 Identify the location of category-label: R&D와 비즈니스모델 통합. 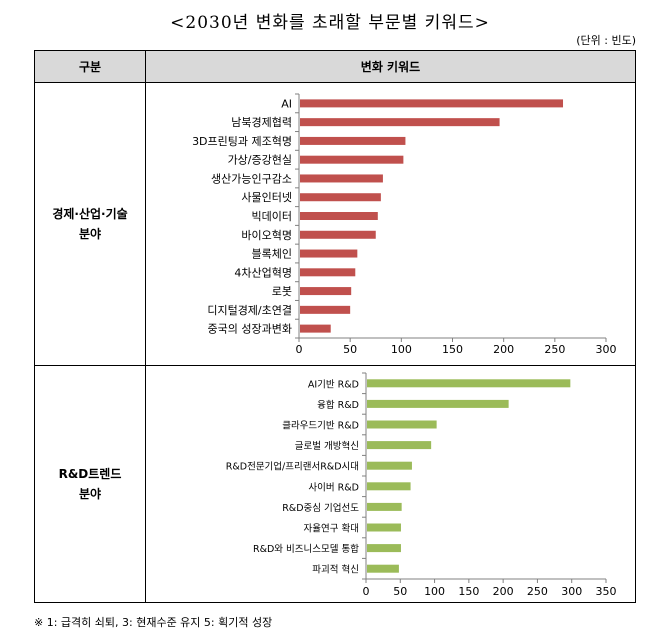
(306, 549).